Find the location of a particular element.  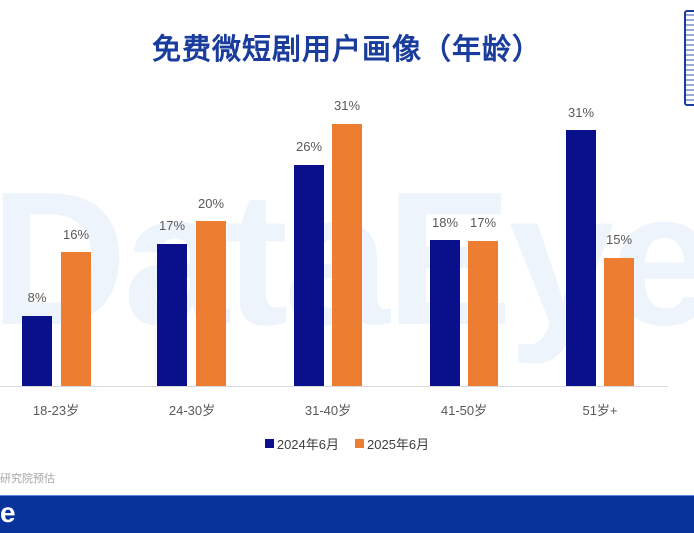

legend-item-2024: 2024年6月 is located at coordinates (301, 443).